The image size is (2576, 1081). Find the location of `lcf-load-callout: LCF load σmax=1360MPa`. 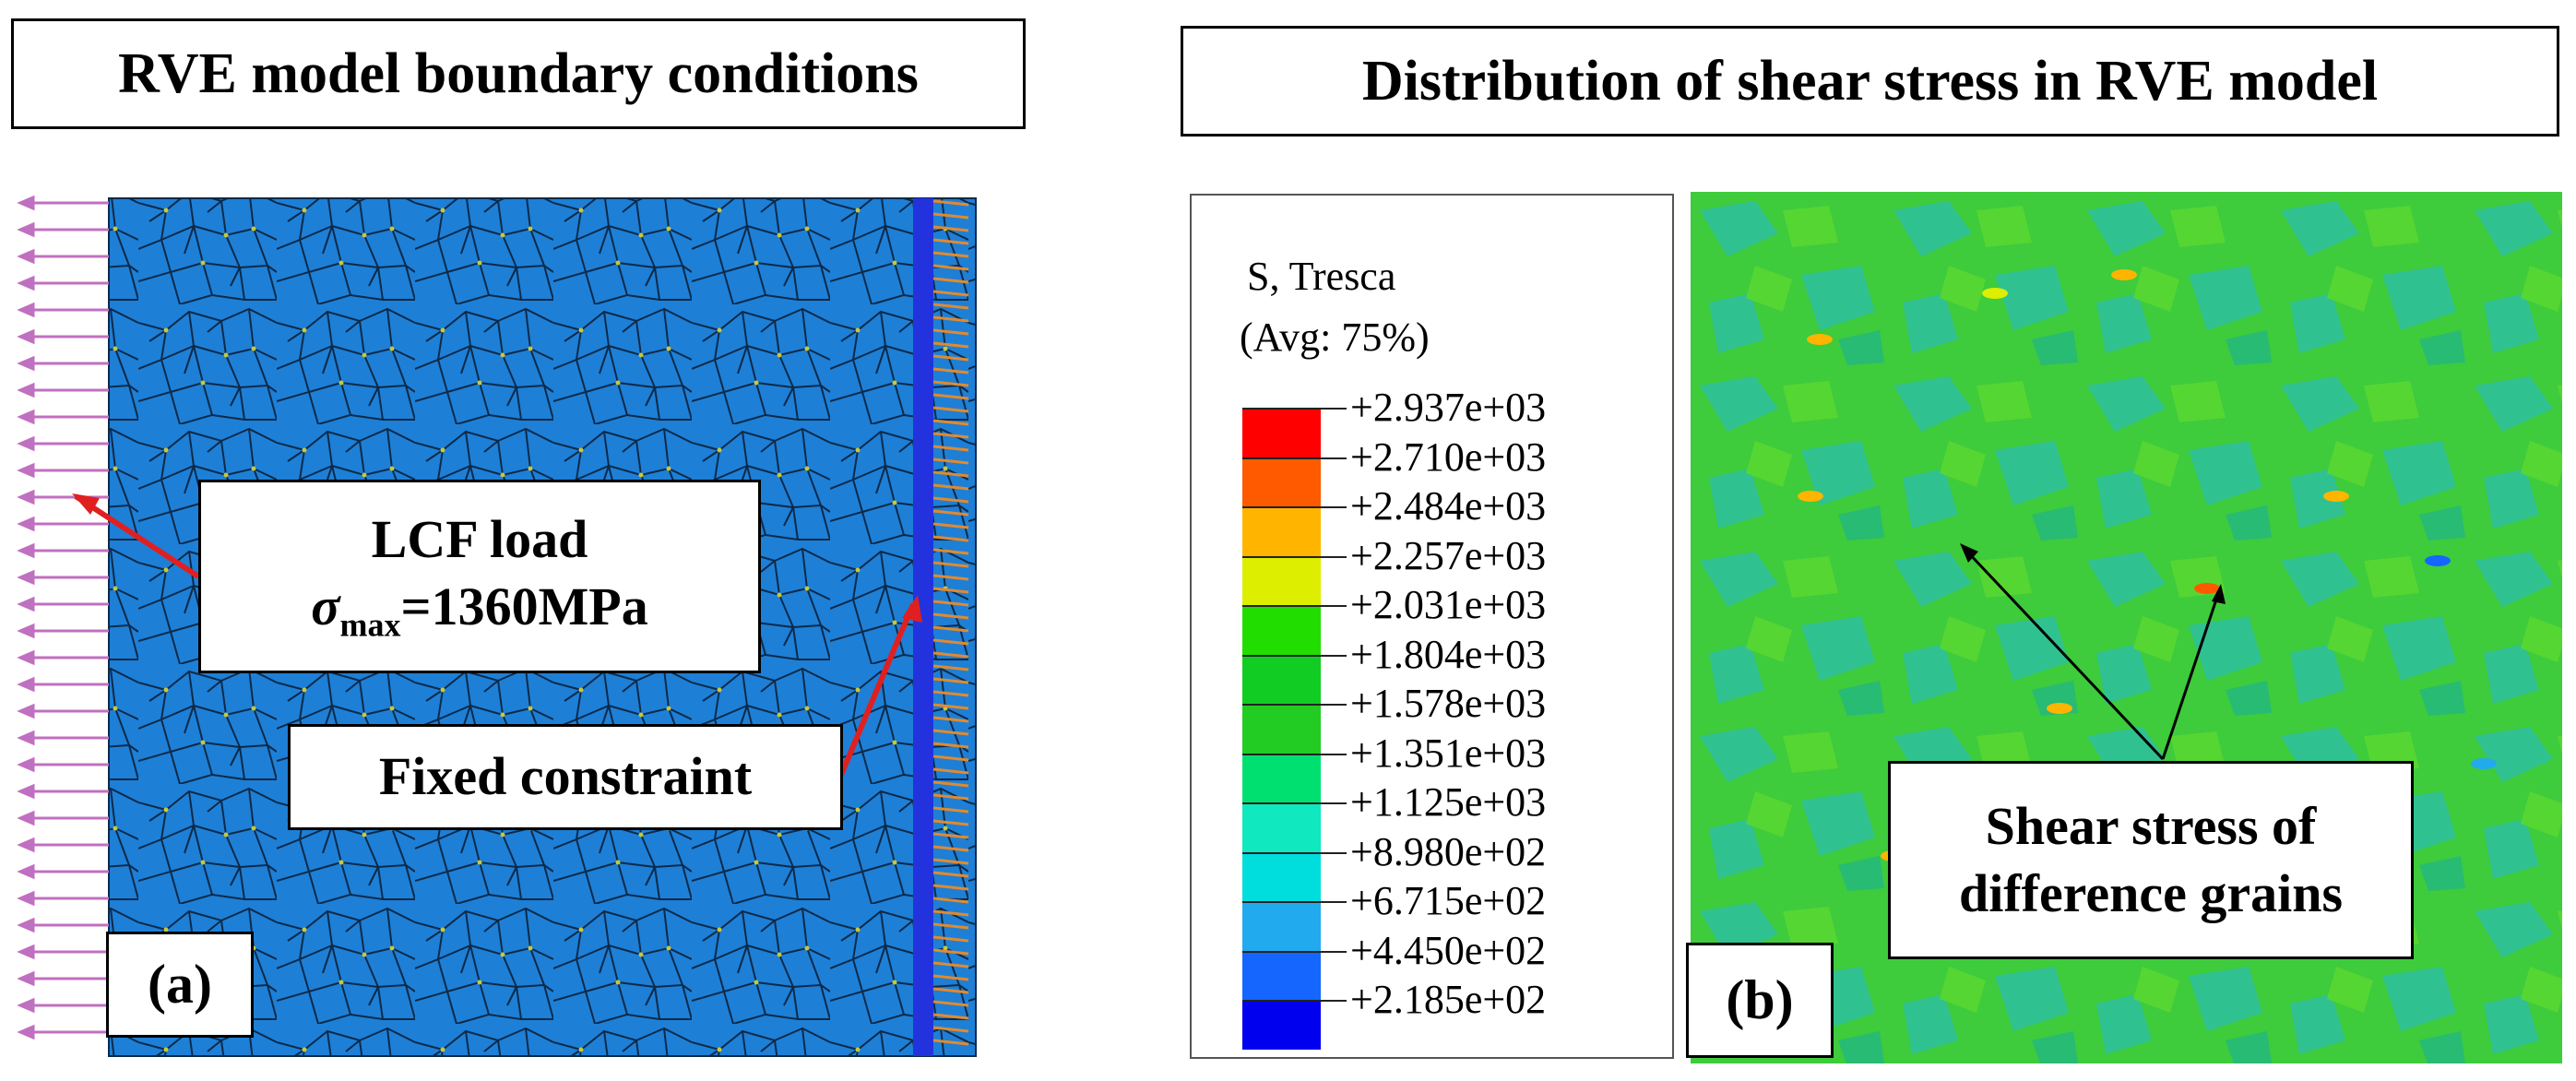

lcf-load-callout: LCF load σmax=1360MPa is located at coordinates (479, 576).